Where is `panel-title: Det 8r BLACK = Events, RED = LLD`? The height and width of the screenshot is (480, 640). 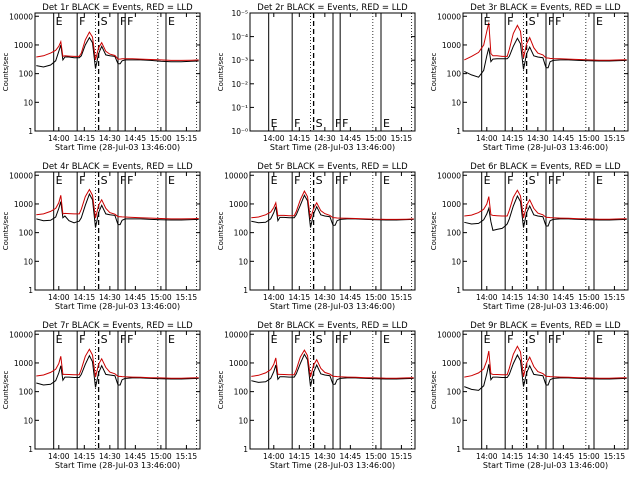 panel-title: Det 8r BLACK = Events, RED = LLD is located at coordinates (332, 326).